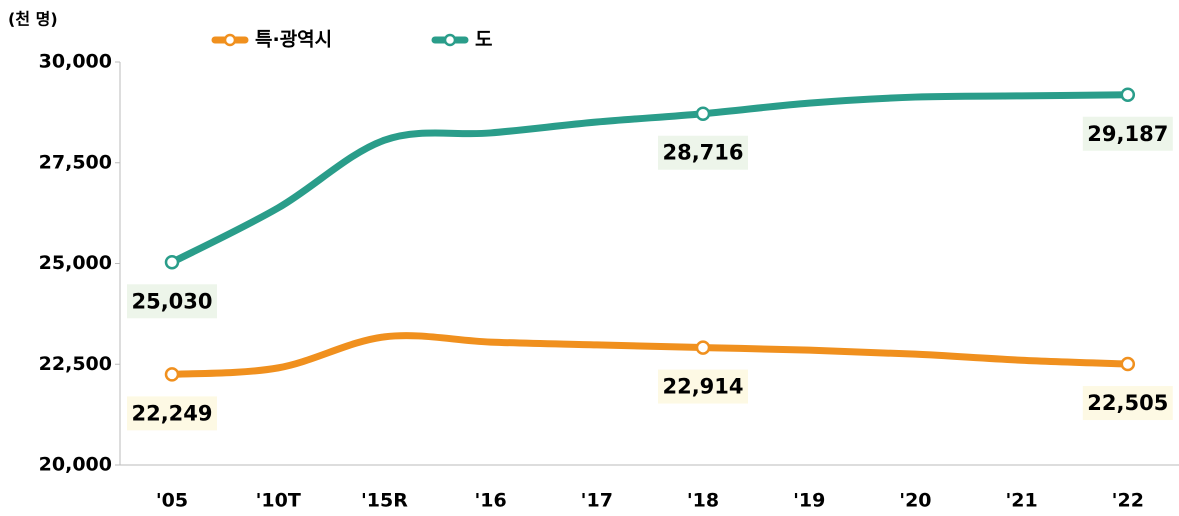 This screenshot has height=516, width=1179. I want to click on x-tick-label: '10T, so click(278, 501).